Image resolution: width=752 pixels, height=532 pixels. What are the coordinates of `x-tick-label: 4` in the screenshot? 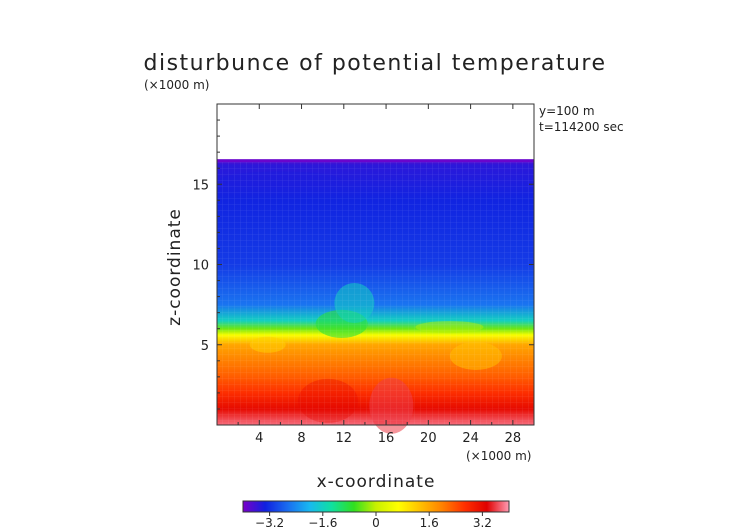 It's located at (259, 438).